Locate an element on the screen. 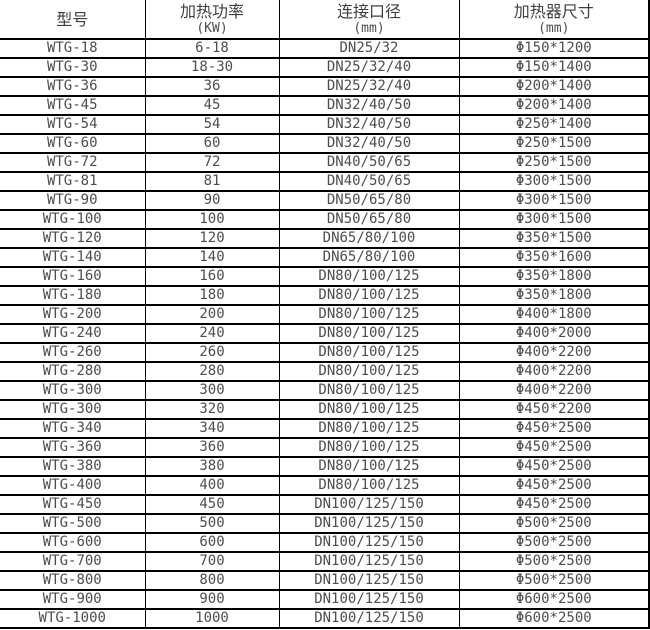  table-row: WTG-400 400 DN80/100/125 Φ450*2500 is located at coordinates (325, 485).